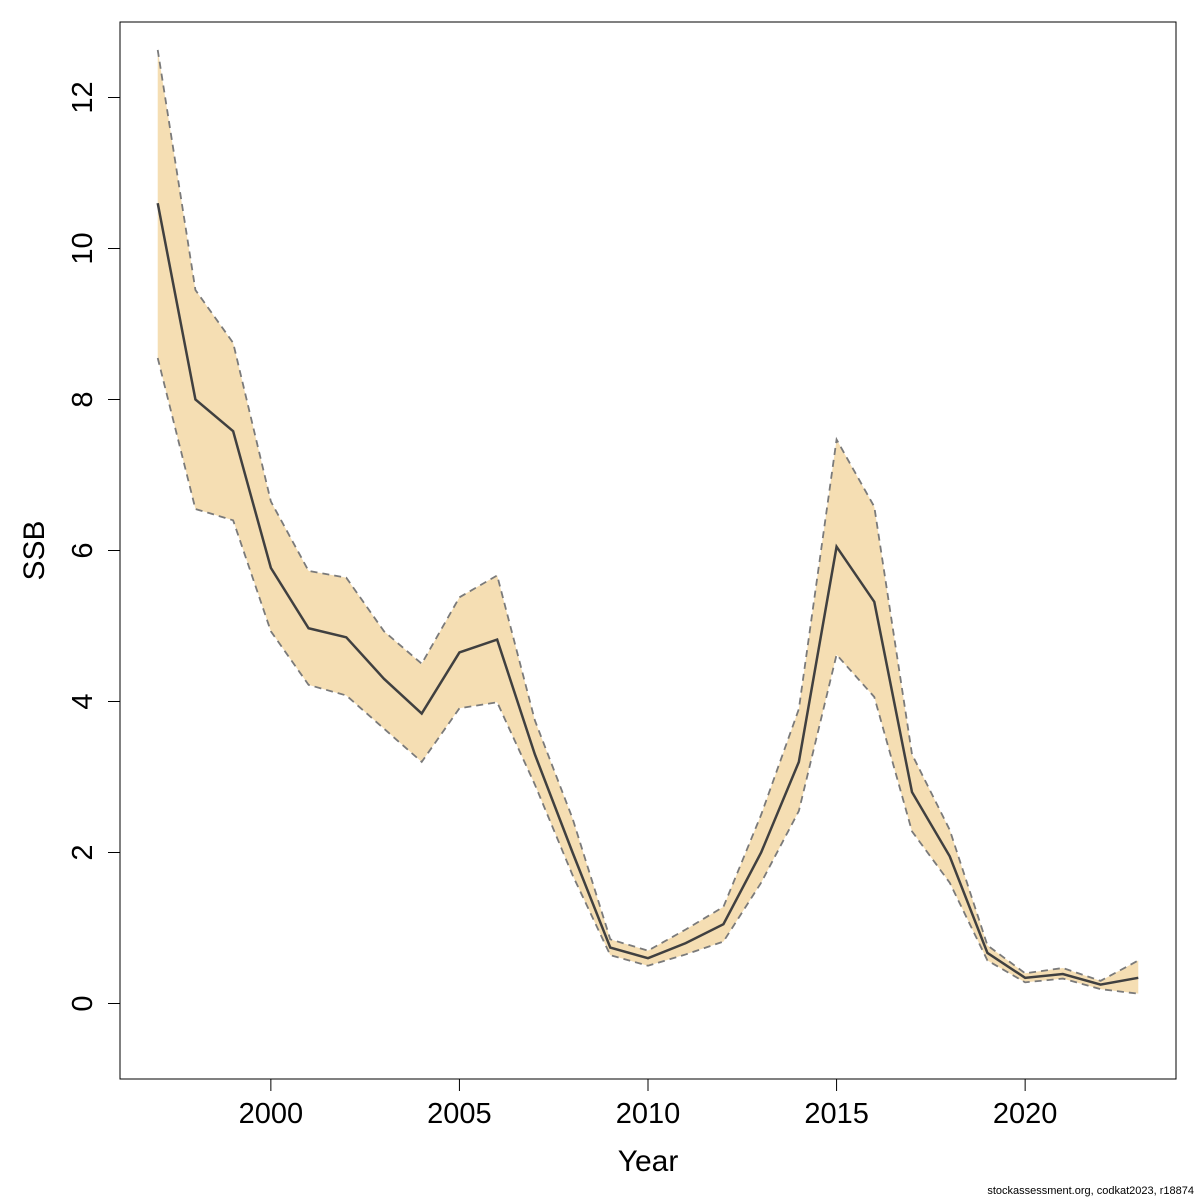  Describe the element at coordinates (83, 1003) in the screenshot. I see `y-tick-label: 0` at that location.